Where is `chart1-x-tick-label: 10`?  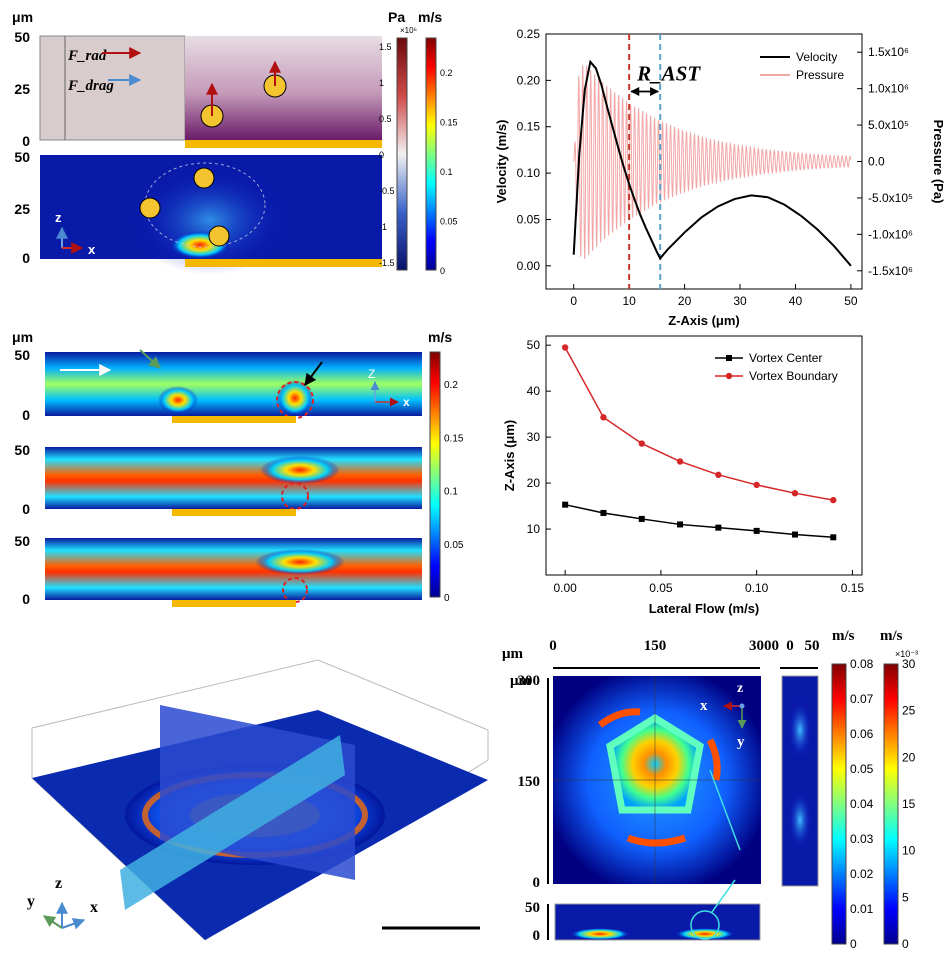 chart1-x-tick-label: 10 is located at coordinates (629, 301).